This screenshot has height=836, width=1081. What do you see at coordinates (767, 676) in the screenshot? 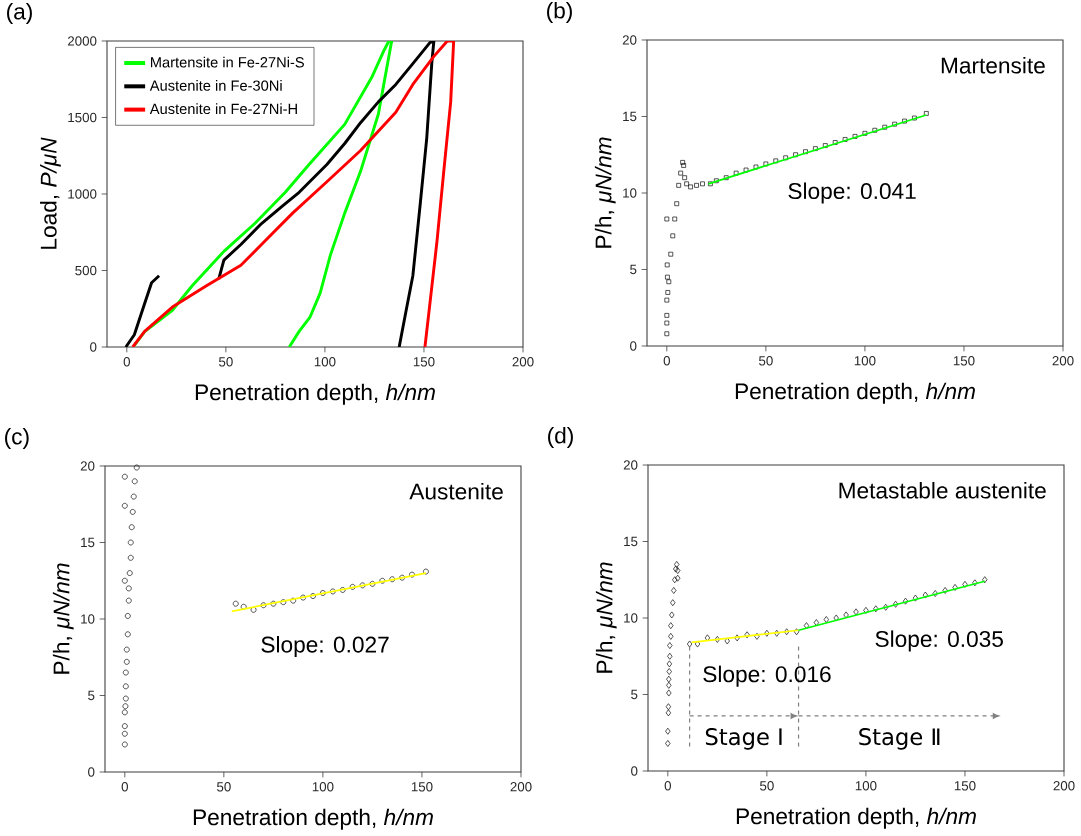
I see `annotation: Slope: 0.016` at bounding box center [767, 676].